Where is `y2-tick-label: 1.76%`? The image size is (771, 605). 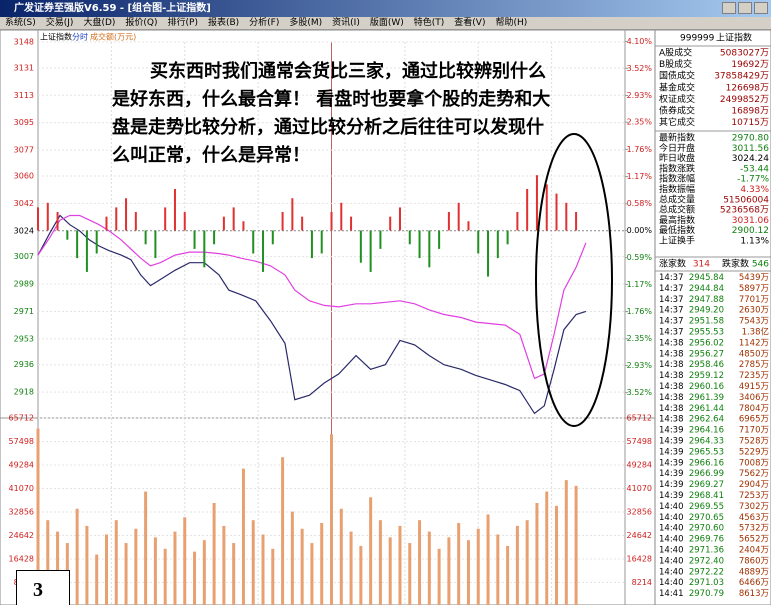 y2-tick-label: 1.76% is located at coordinates (640, 311).